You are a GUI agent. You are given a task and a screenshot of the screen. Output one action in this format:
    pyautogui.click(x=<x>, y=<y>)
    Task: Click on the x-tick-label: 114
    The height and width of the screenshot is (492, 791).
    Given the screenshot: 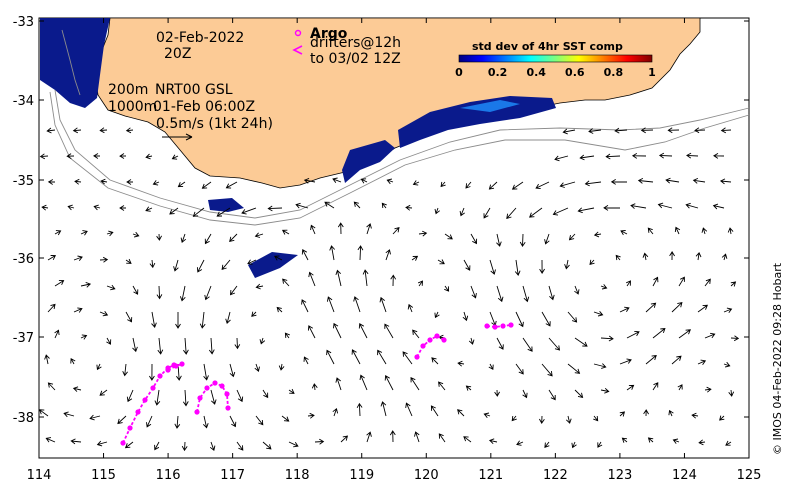 What is the action you would take?
    pyautogui.click(x=39, y=475)
    